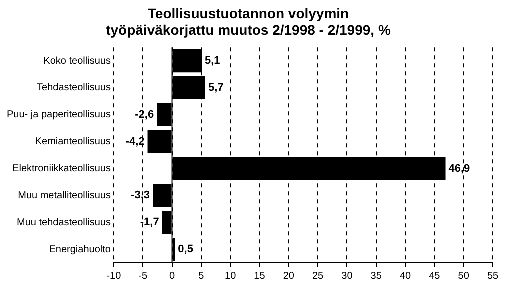 The image size is (507, 289). What do you see at coordinates (249, 30) in the screenshot?
I see `chart-subtitle: työpäiväkorjattu muutos 2/1998 - 2/1999, %` at bounding box center [249, 30].